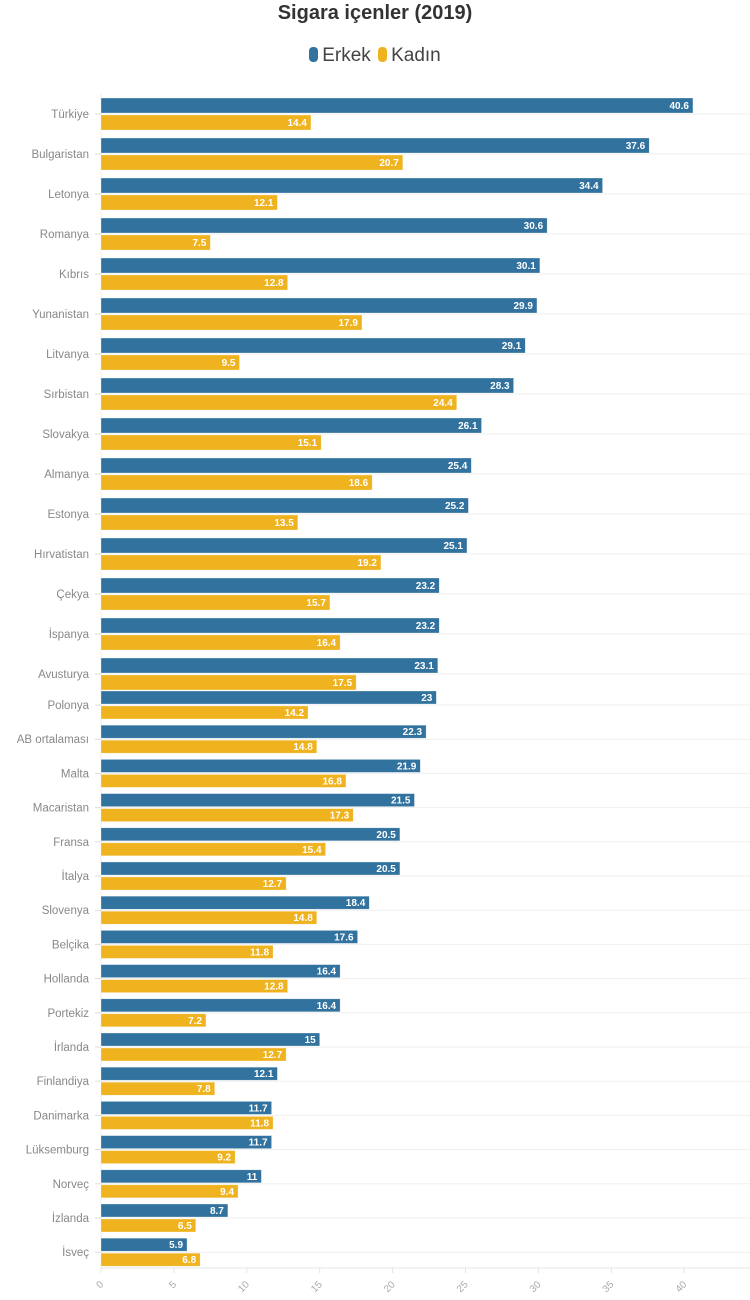  What do you see at coordinates (217, 1211) in the screenshot?
I see `data-label: 8.7` at bounding box center [217, 1211].